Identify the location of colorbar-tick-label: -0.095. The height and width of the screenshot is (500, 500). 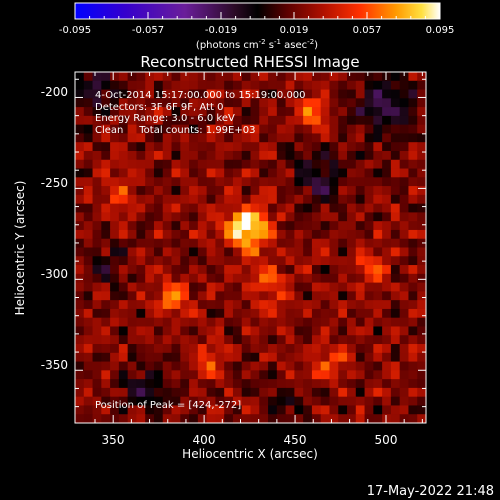
(75, 30).